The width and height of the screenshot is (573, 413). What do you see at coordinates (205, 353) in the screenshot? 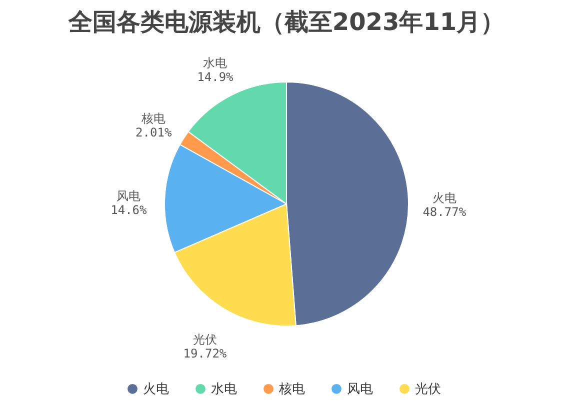
I see `data-label: 19.72%` at bounding box center [205, 353].